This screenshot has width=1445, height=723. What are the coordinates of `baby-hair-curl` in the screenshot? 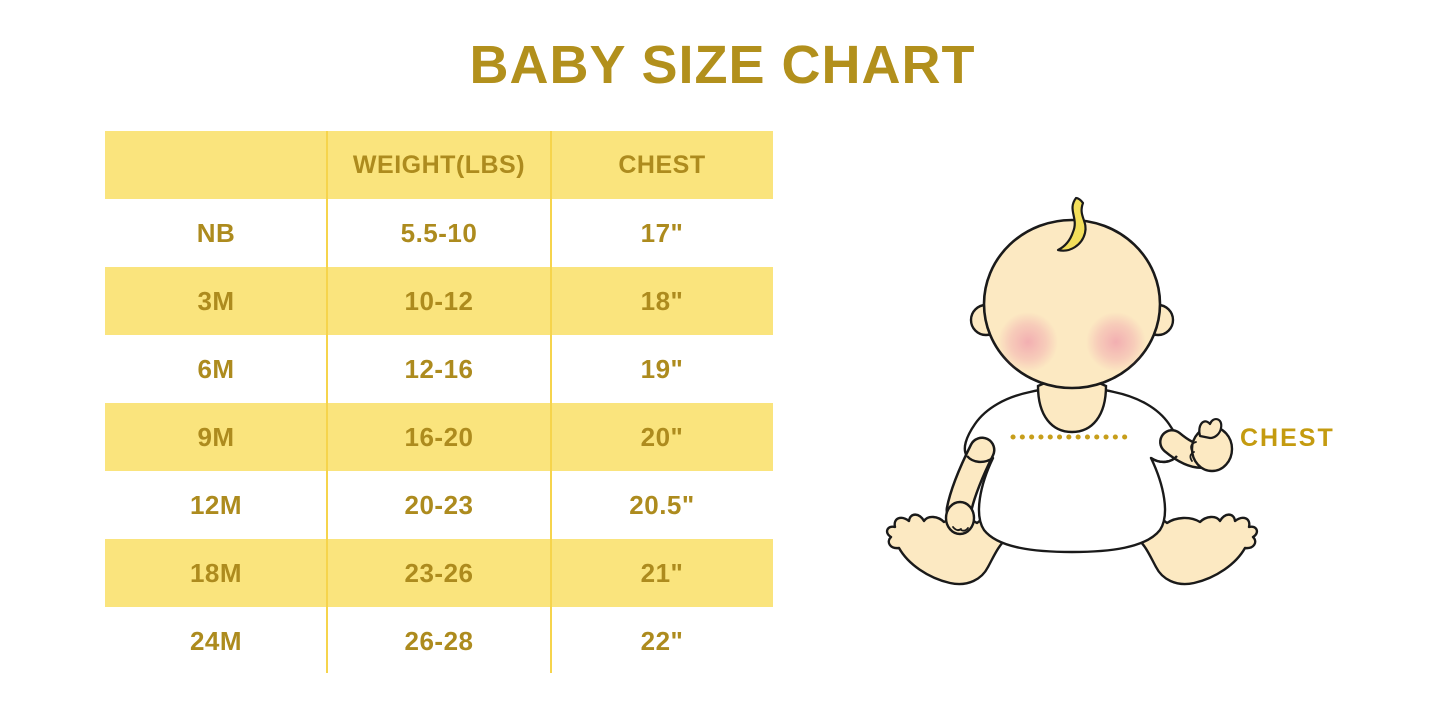 It's located at (1071, 224).